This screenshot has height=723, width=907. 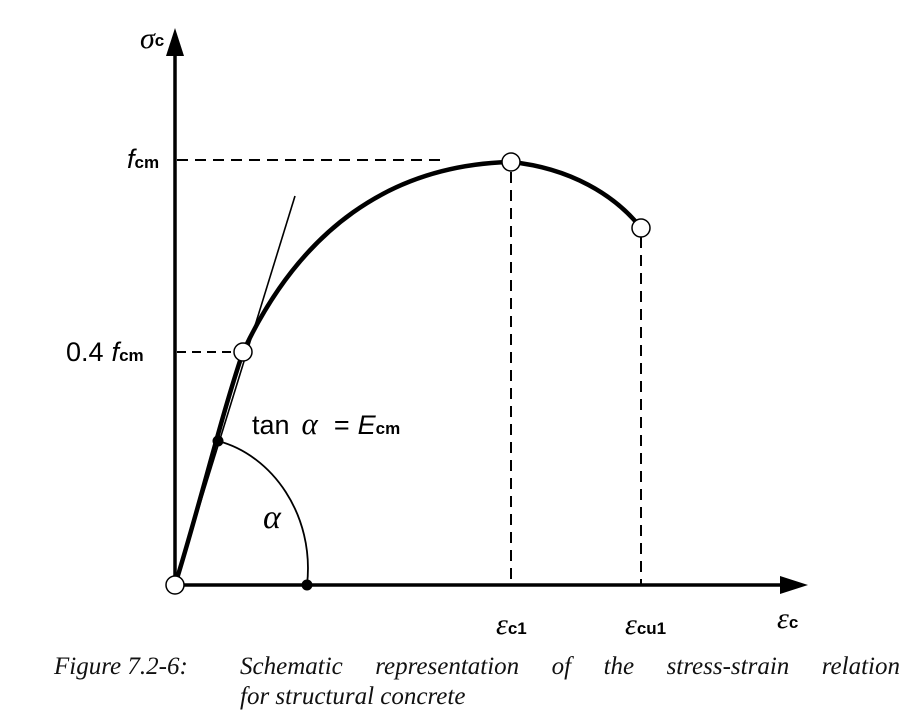 I want to click on fcm04-sub: cm, so click(x=131, y=355).